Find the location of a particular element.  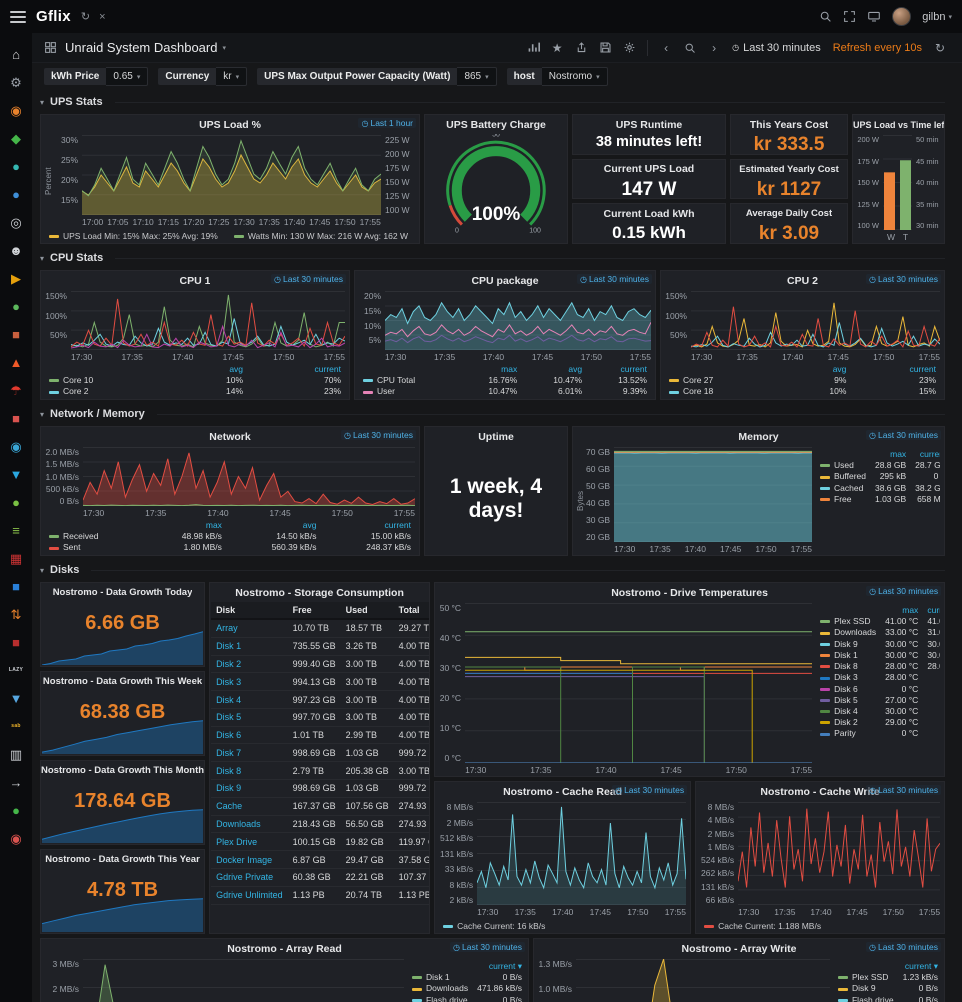

panel-title: CPU 2 is located at coordinates (802, 280).